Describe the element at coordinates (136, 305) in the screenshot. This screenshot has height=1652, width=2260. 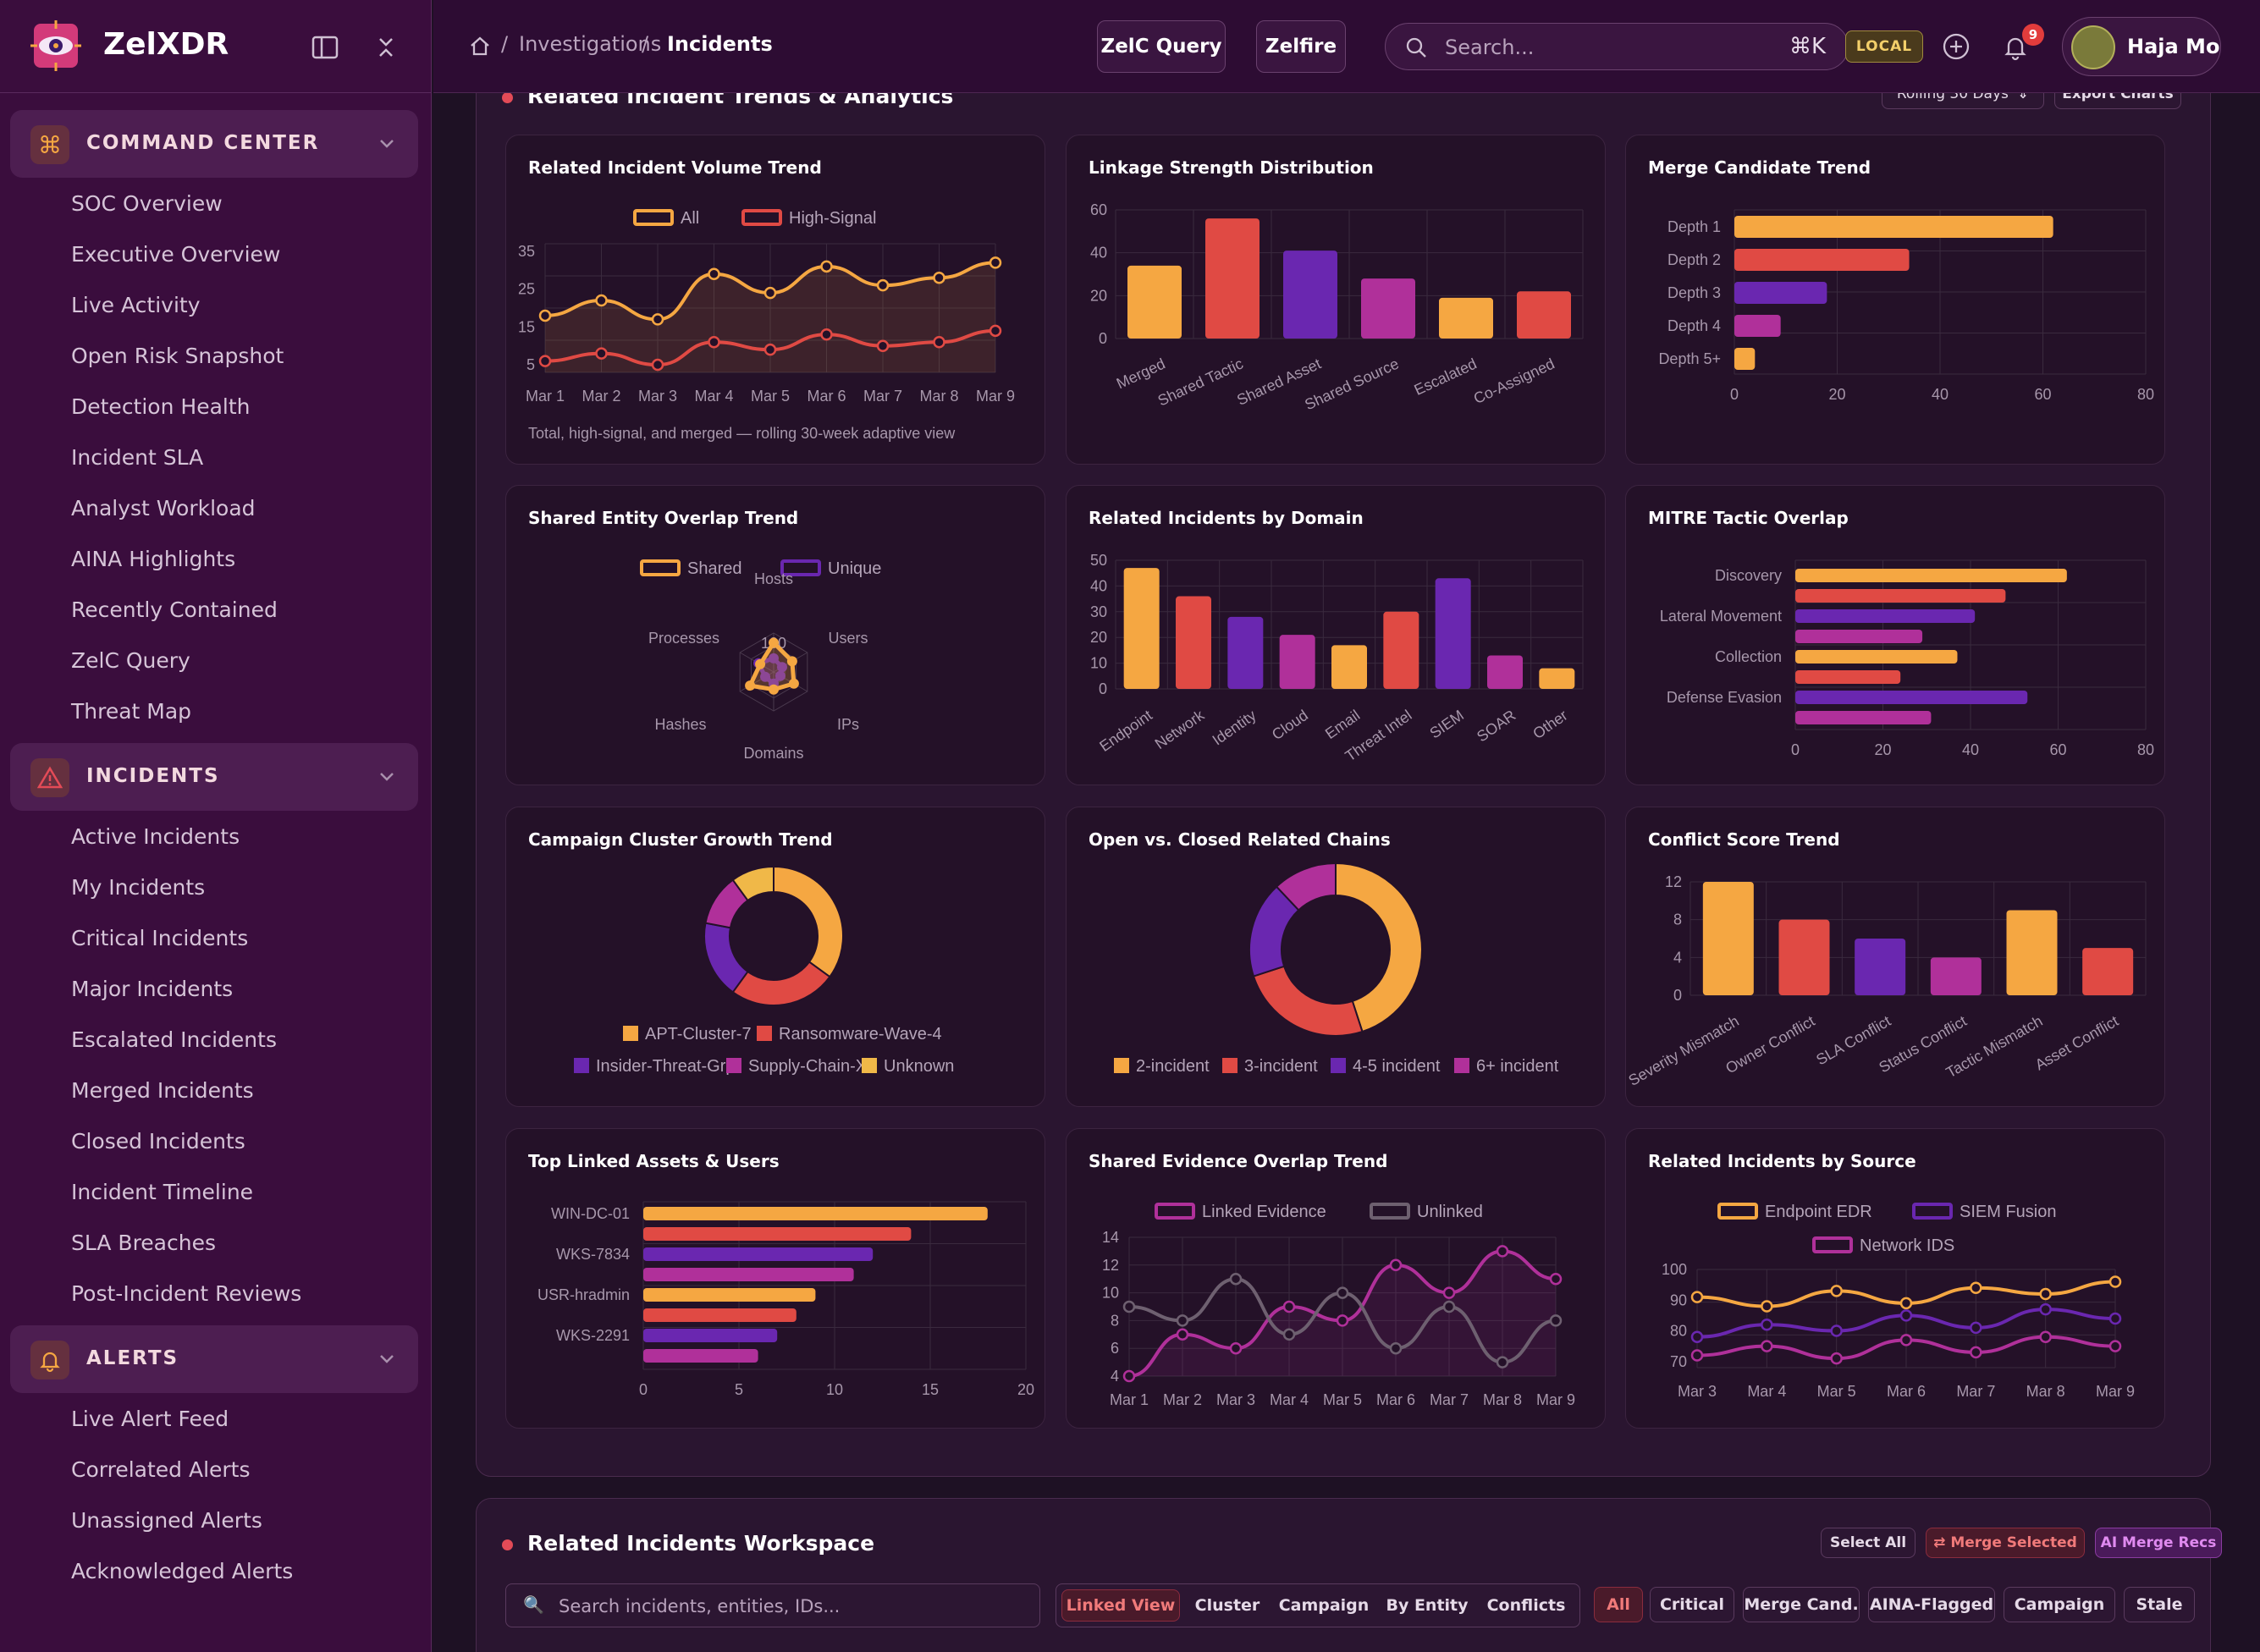
I see `sidebar-item-live-activity: Live Activity` at that location.